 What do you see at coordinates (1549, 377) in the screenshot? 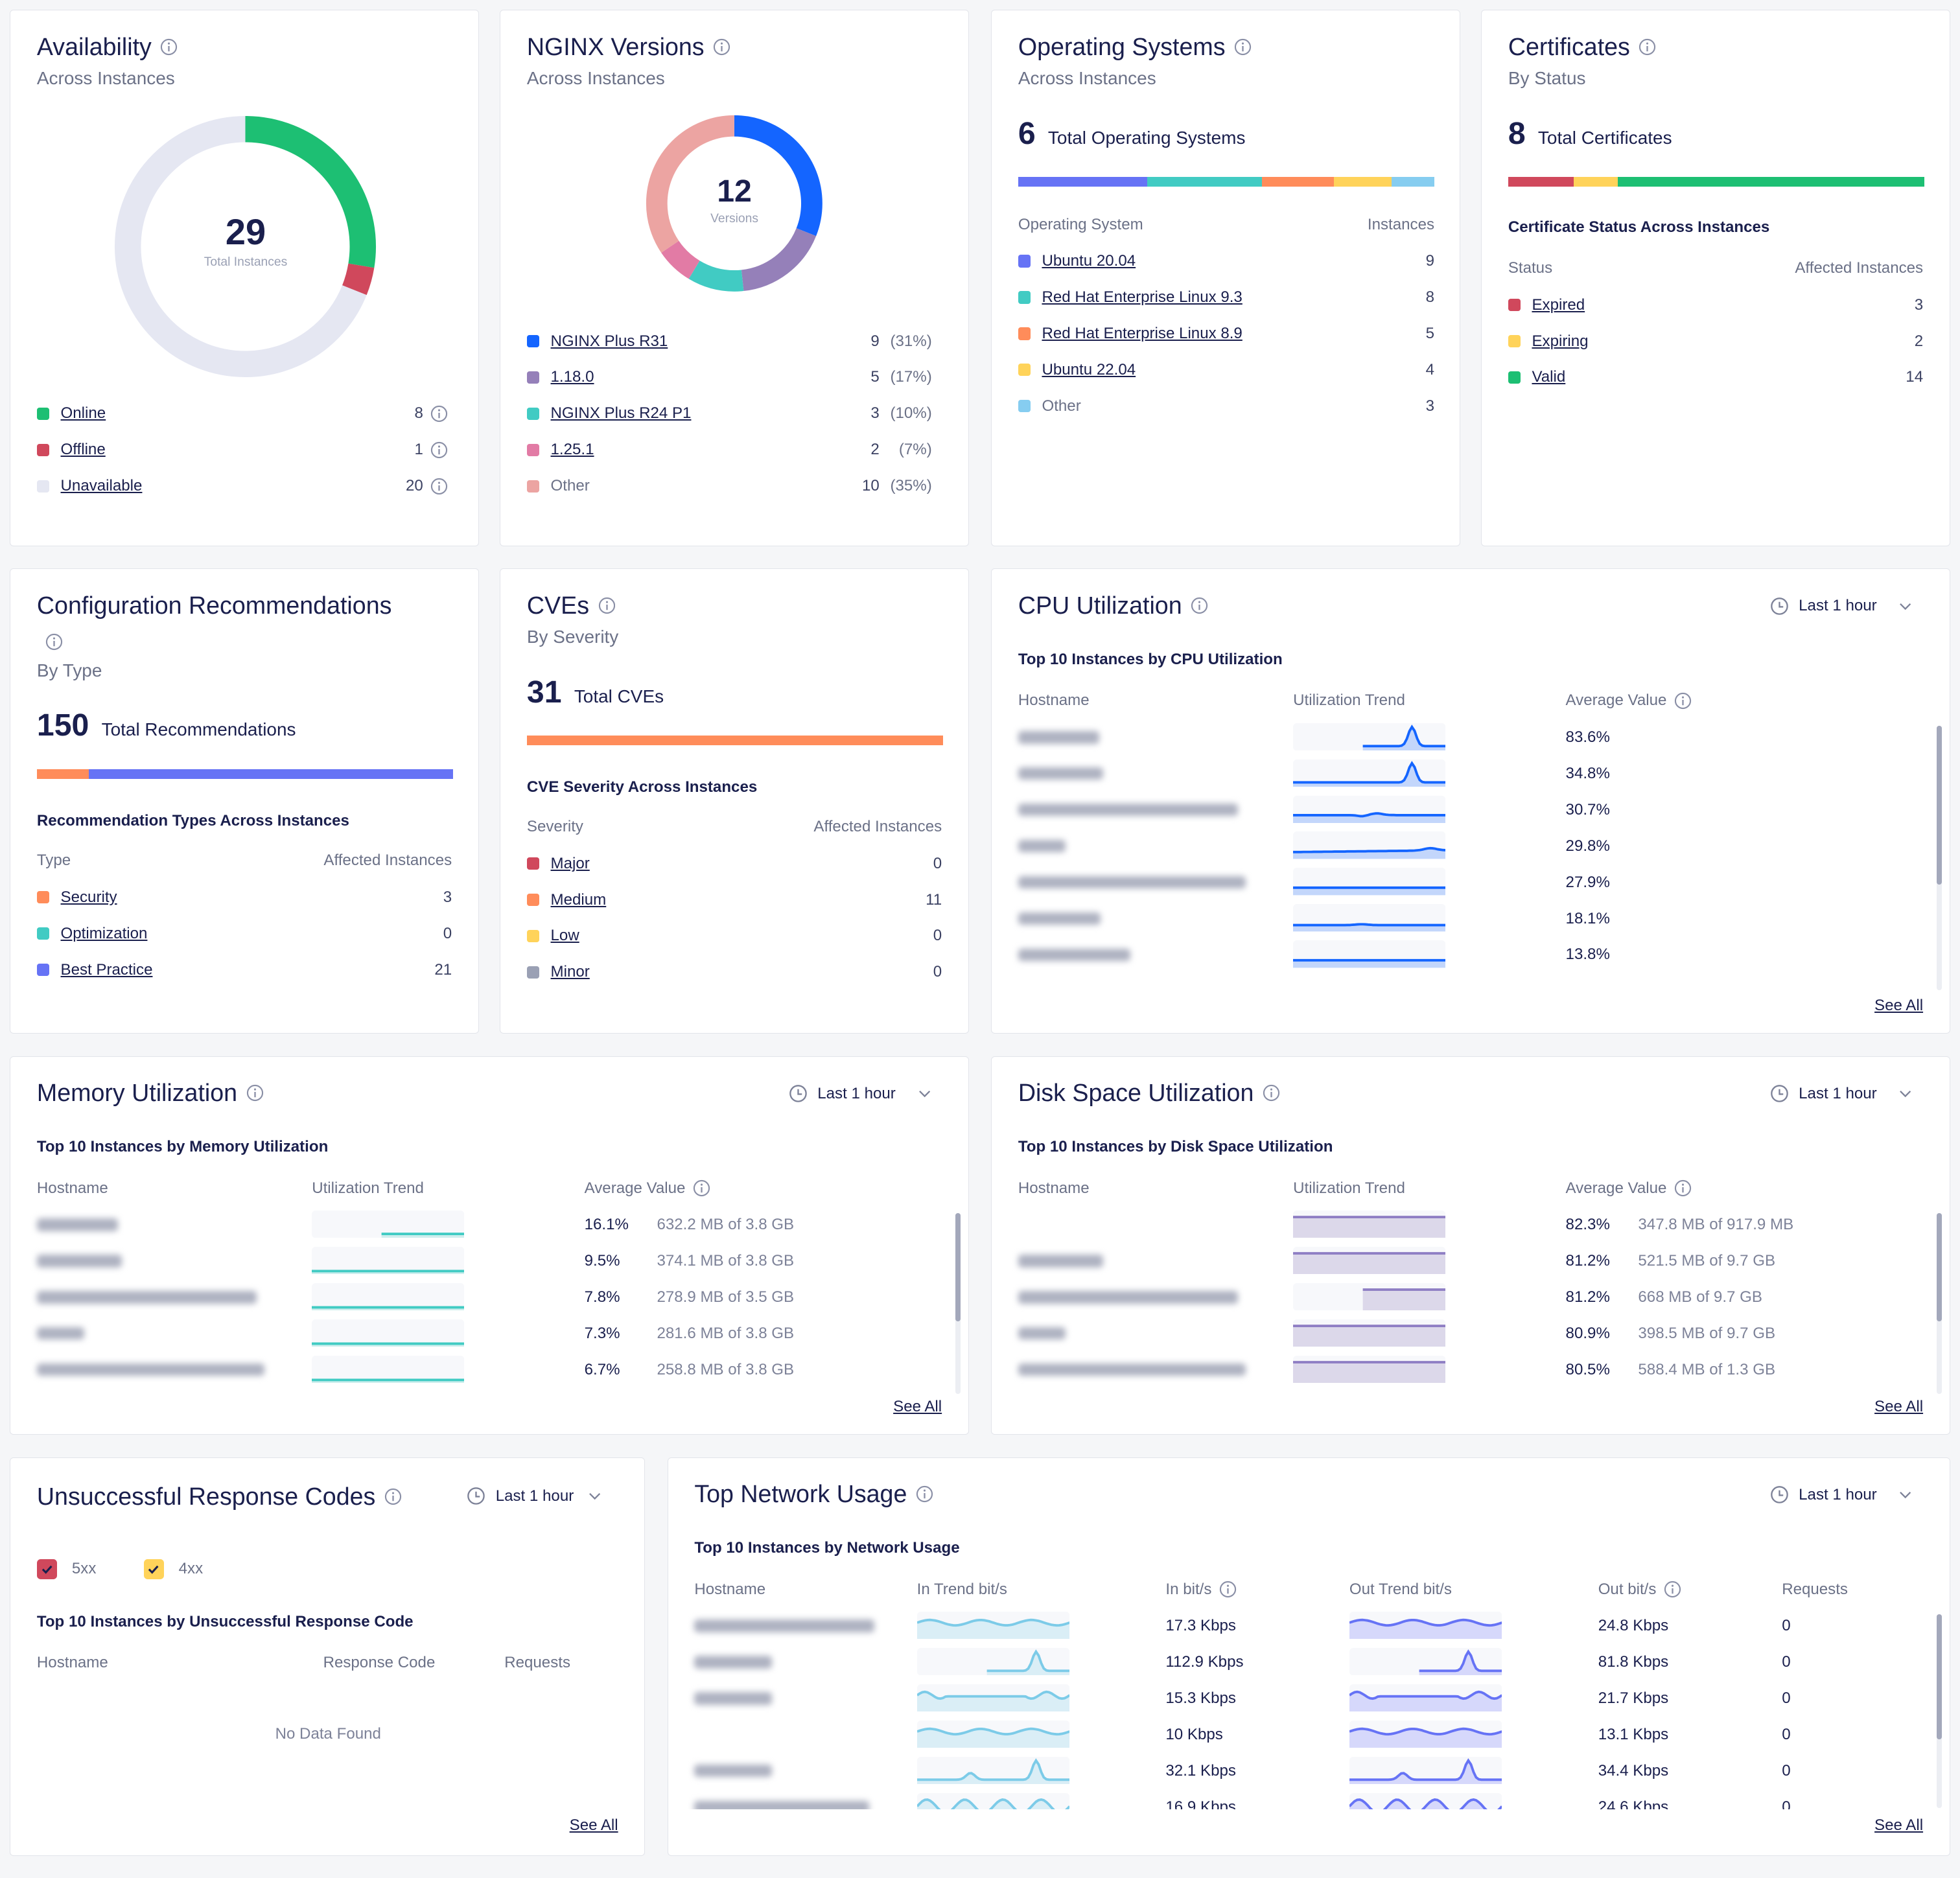
I see `legend-label: Valid` at bounding box center [1549, 377].